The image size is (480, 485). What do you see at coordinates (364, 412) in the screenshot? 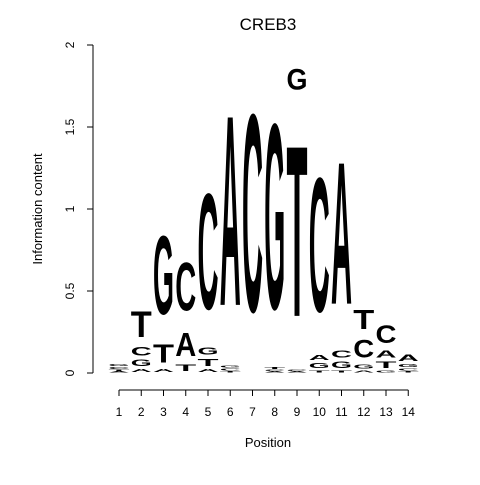
I see `x-tick-label: 12` at bounding box center [364, 412].